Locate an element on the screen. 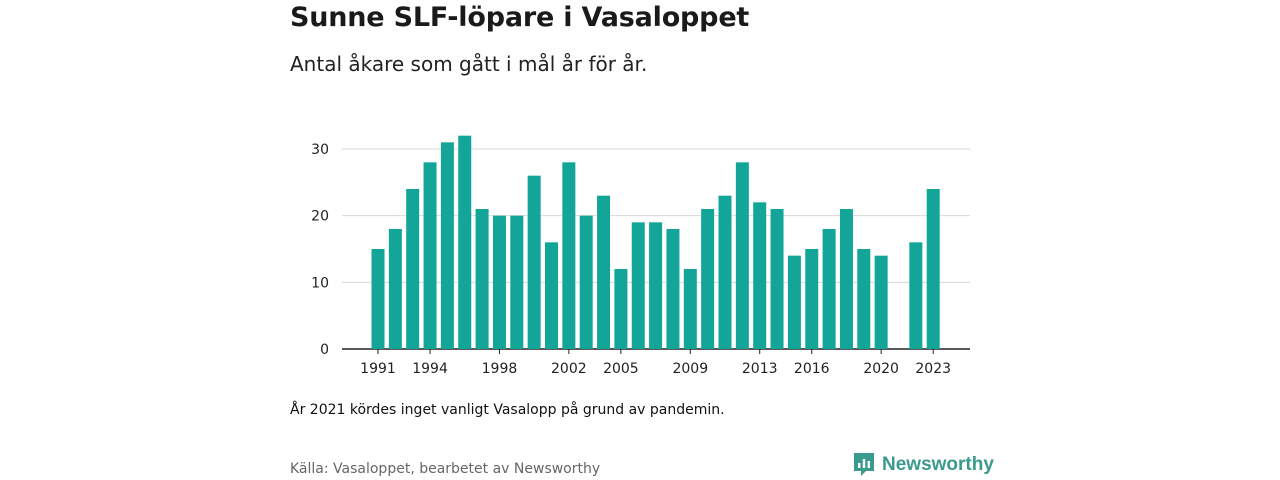  brand-logo: Newsworthy is located at coordinates (923, 465).